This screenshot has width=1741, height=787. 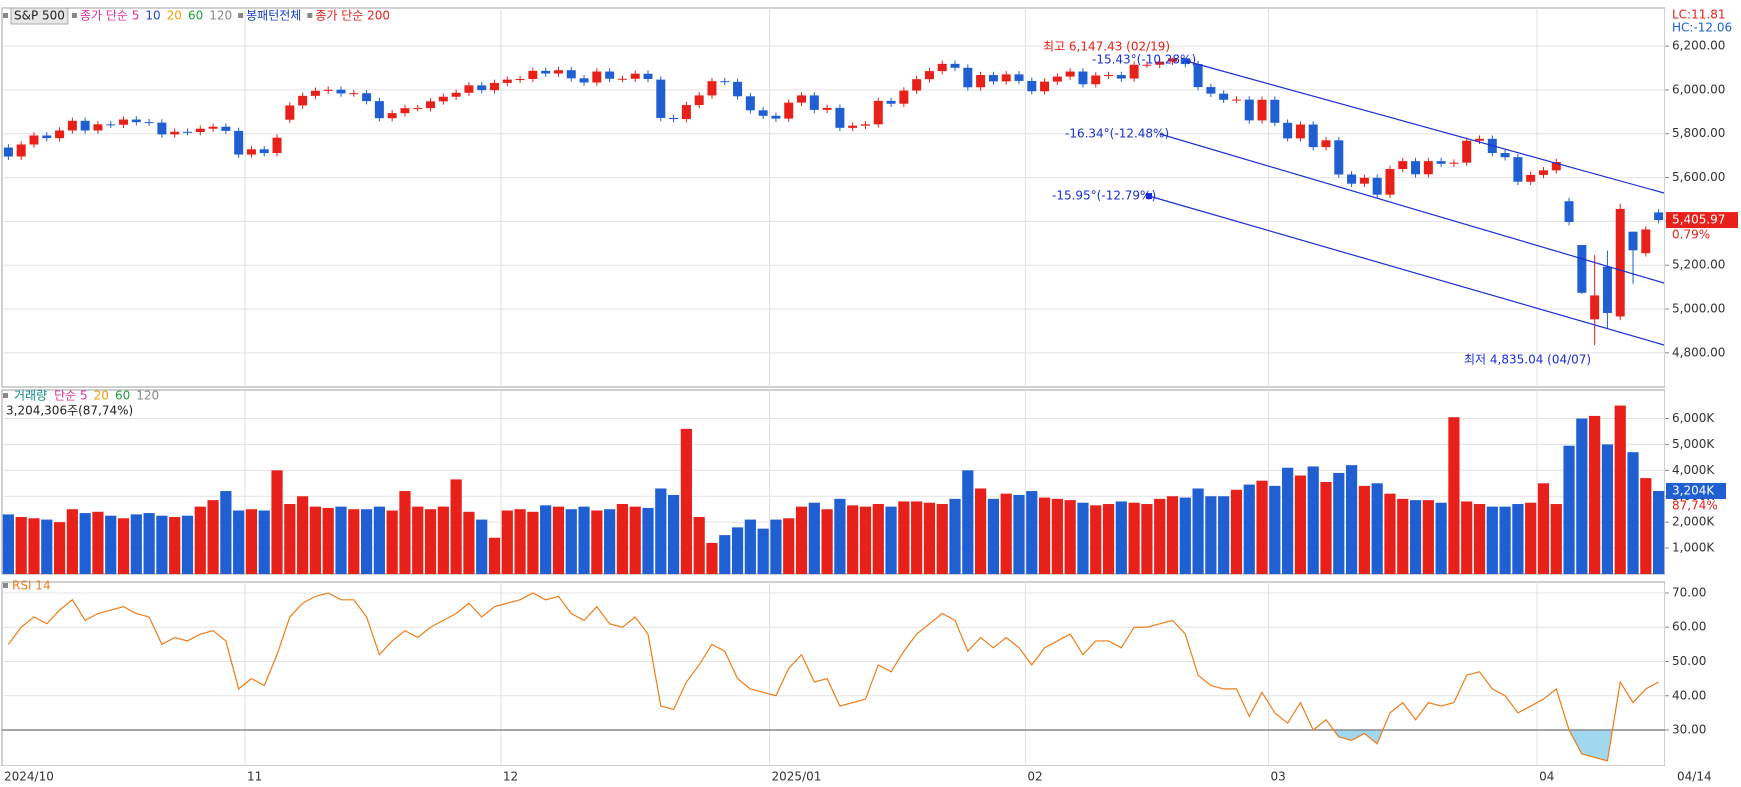 What do you see at coordinates (870, 776) in the screenshot?
I see `date-axis-background` at bounding box center [870, 776].